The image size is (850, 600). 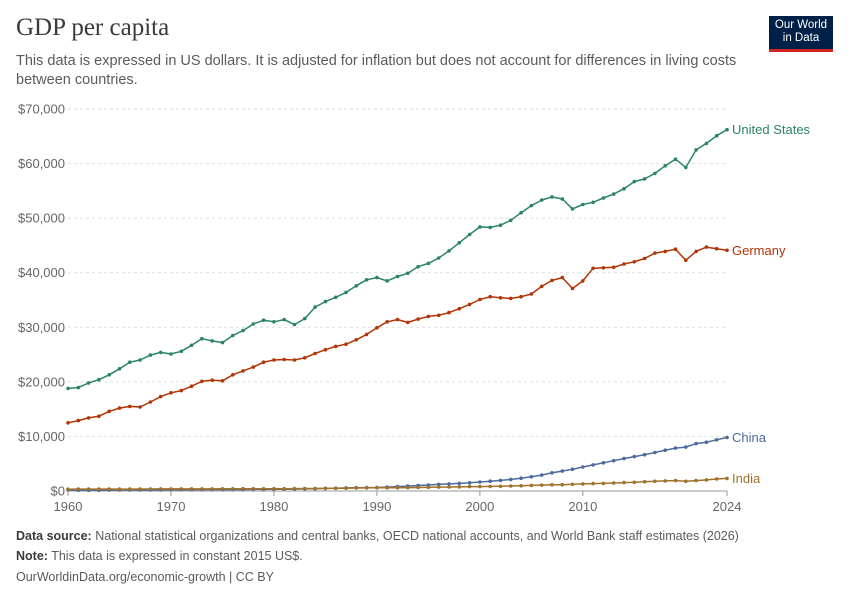 I want to click on x-tick-label: 1960, so click(x=68, y=506).